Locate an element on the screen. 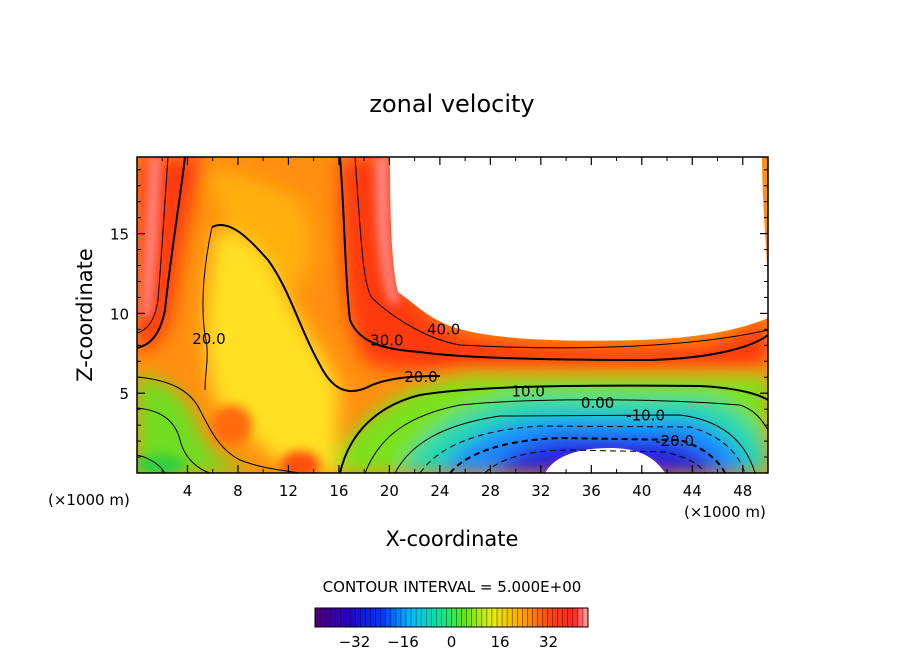 This screenshot has height=658, width=904. colorbar-frame is located at coordinates (451, 617).